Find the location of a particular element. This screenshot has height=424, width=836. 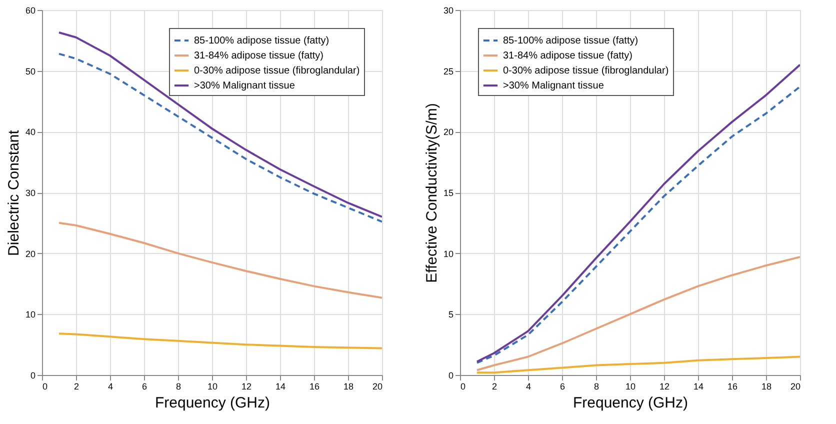

y-tick-label: 50 is located at coordinates (30, 71).